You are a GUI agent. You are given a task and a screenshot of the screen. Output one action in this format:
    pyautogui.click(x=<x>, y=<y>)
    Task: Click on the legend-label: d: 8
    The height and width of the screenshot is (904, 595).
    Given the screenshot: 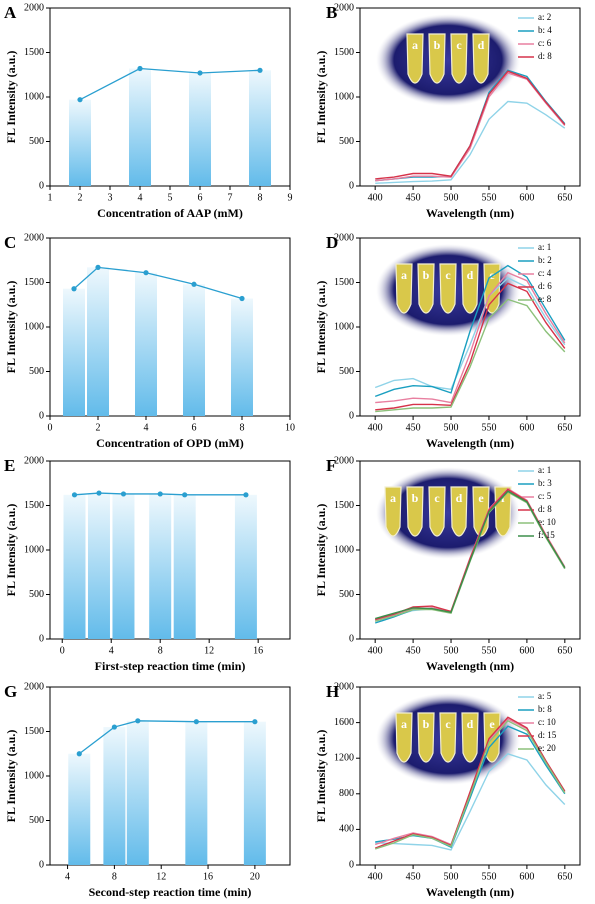 What is the action you would take?
    pyautogui.click(x=545, y=56)
    